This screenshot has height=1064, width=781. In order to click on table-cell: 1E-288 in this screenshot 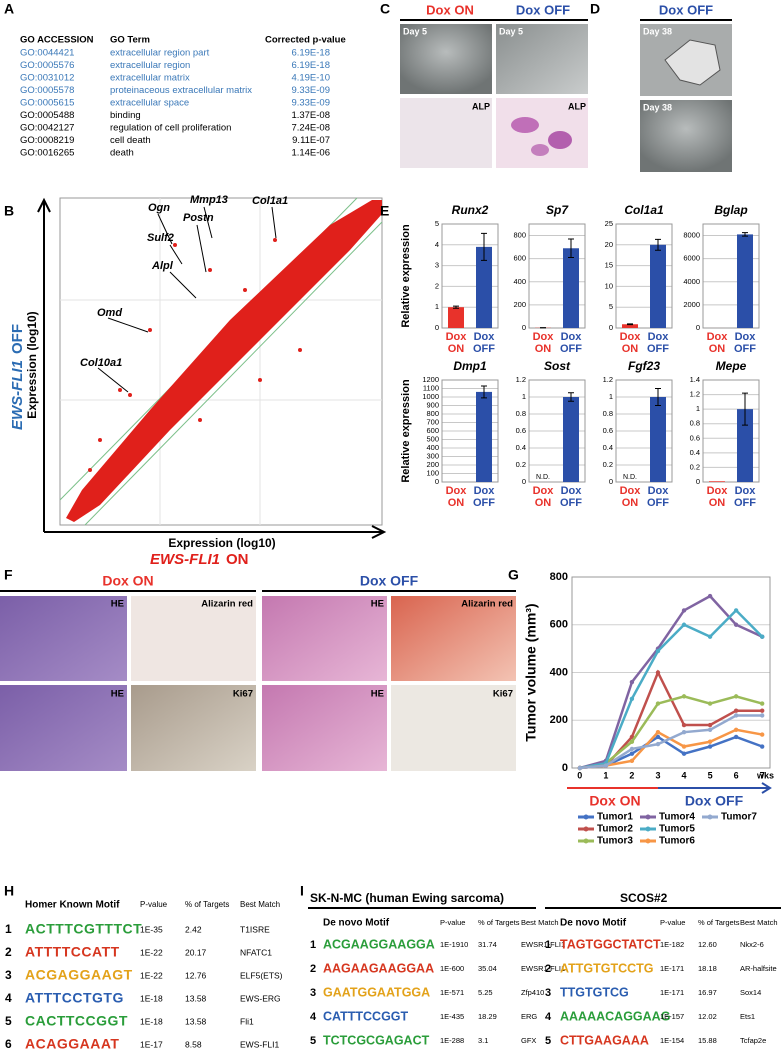, I will do `click(452, 1040)`.